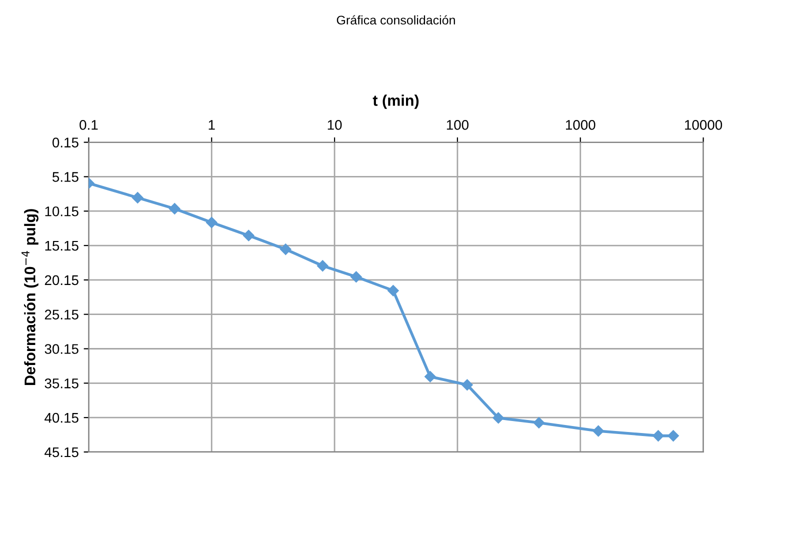 The image size is (792, 558). Describe the element at coordinates (61, 383) in the screenshot. I see `y-tick-label: 35.15` at that location.